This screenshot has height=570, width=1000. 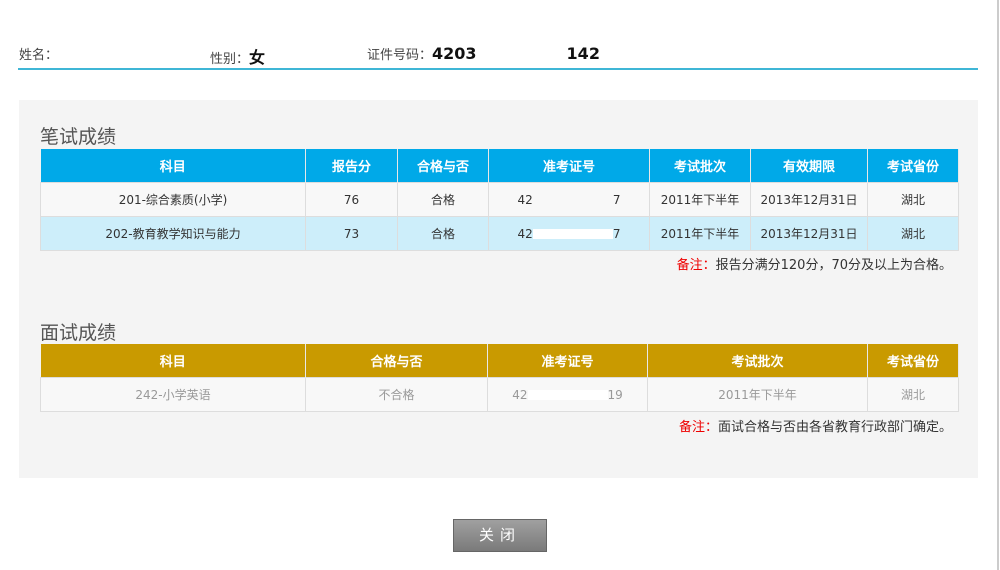 I want to click on id-suffix: 142, so click(x=583, y=53).